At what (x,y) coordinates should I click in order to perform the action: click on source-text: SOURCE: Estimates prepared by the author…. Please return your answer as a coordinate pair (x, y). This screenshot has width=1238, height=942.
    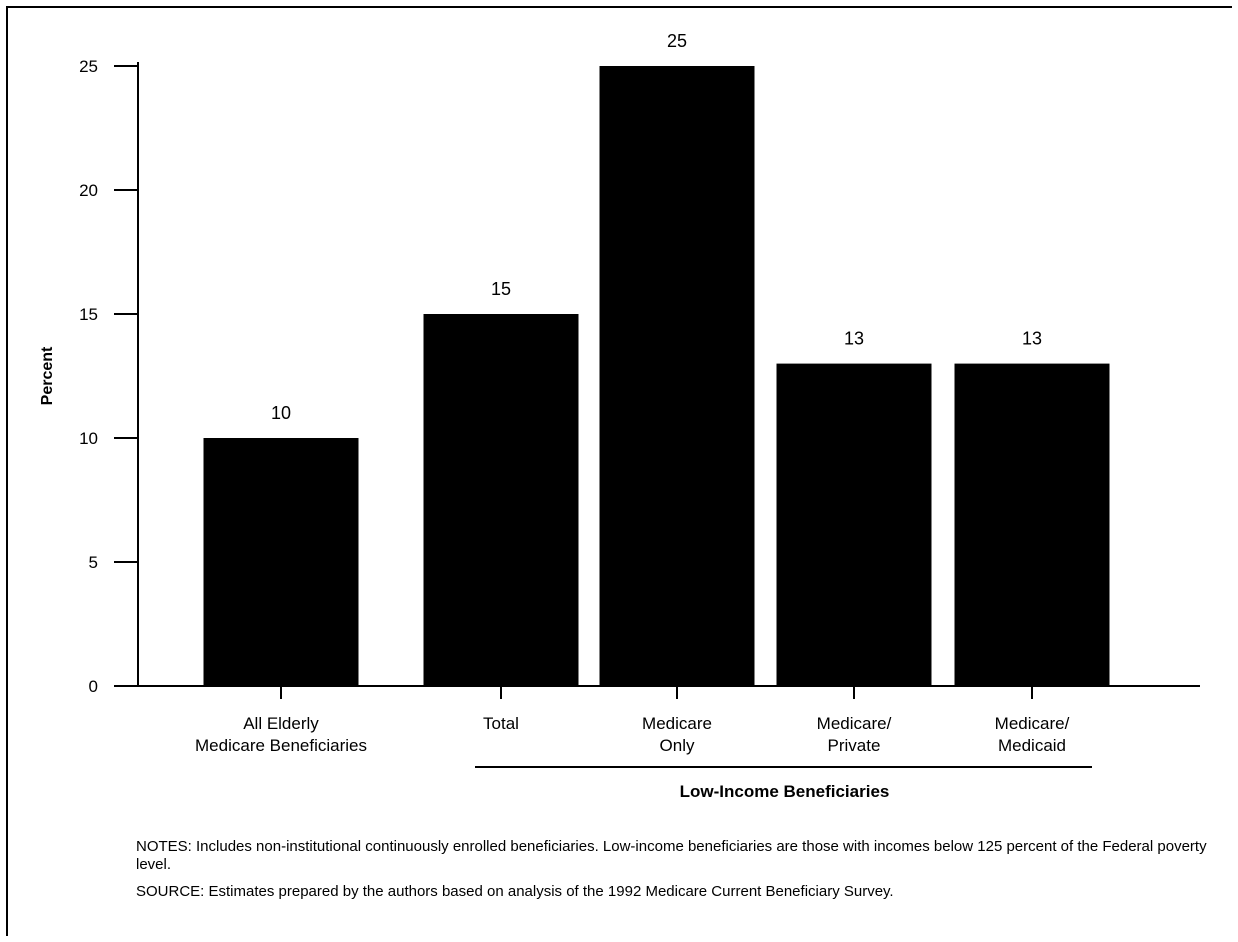
    Looking at the image, I should click on (515, 891).